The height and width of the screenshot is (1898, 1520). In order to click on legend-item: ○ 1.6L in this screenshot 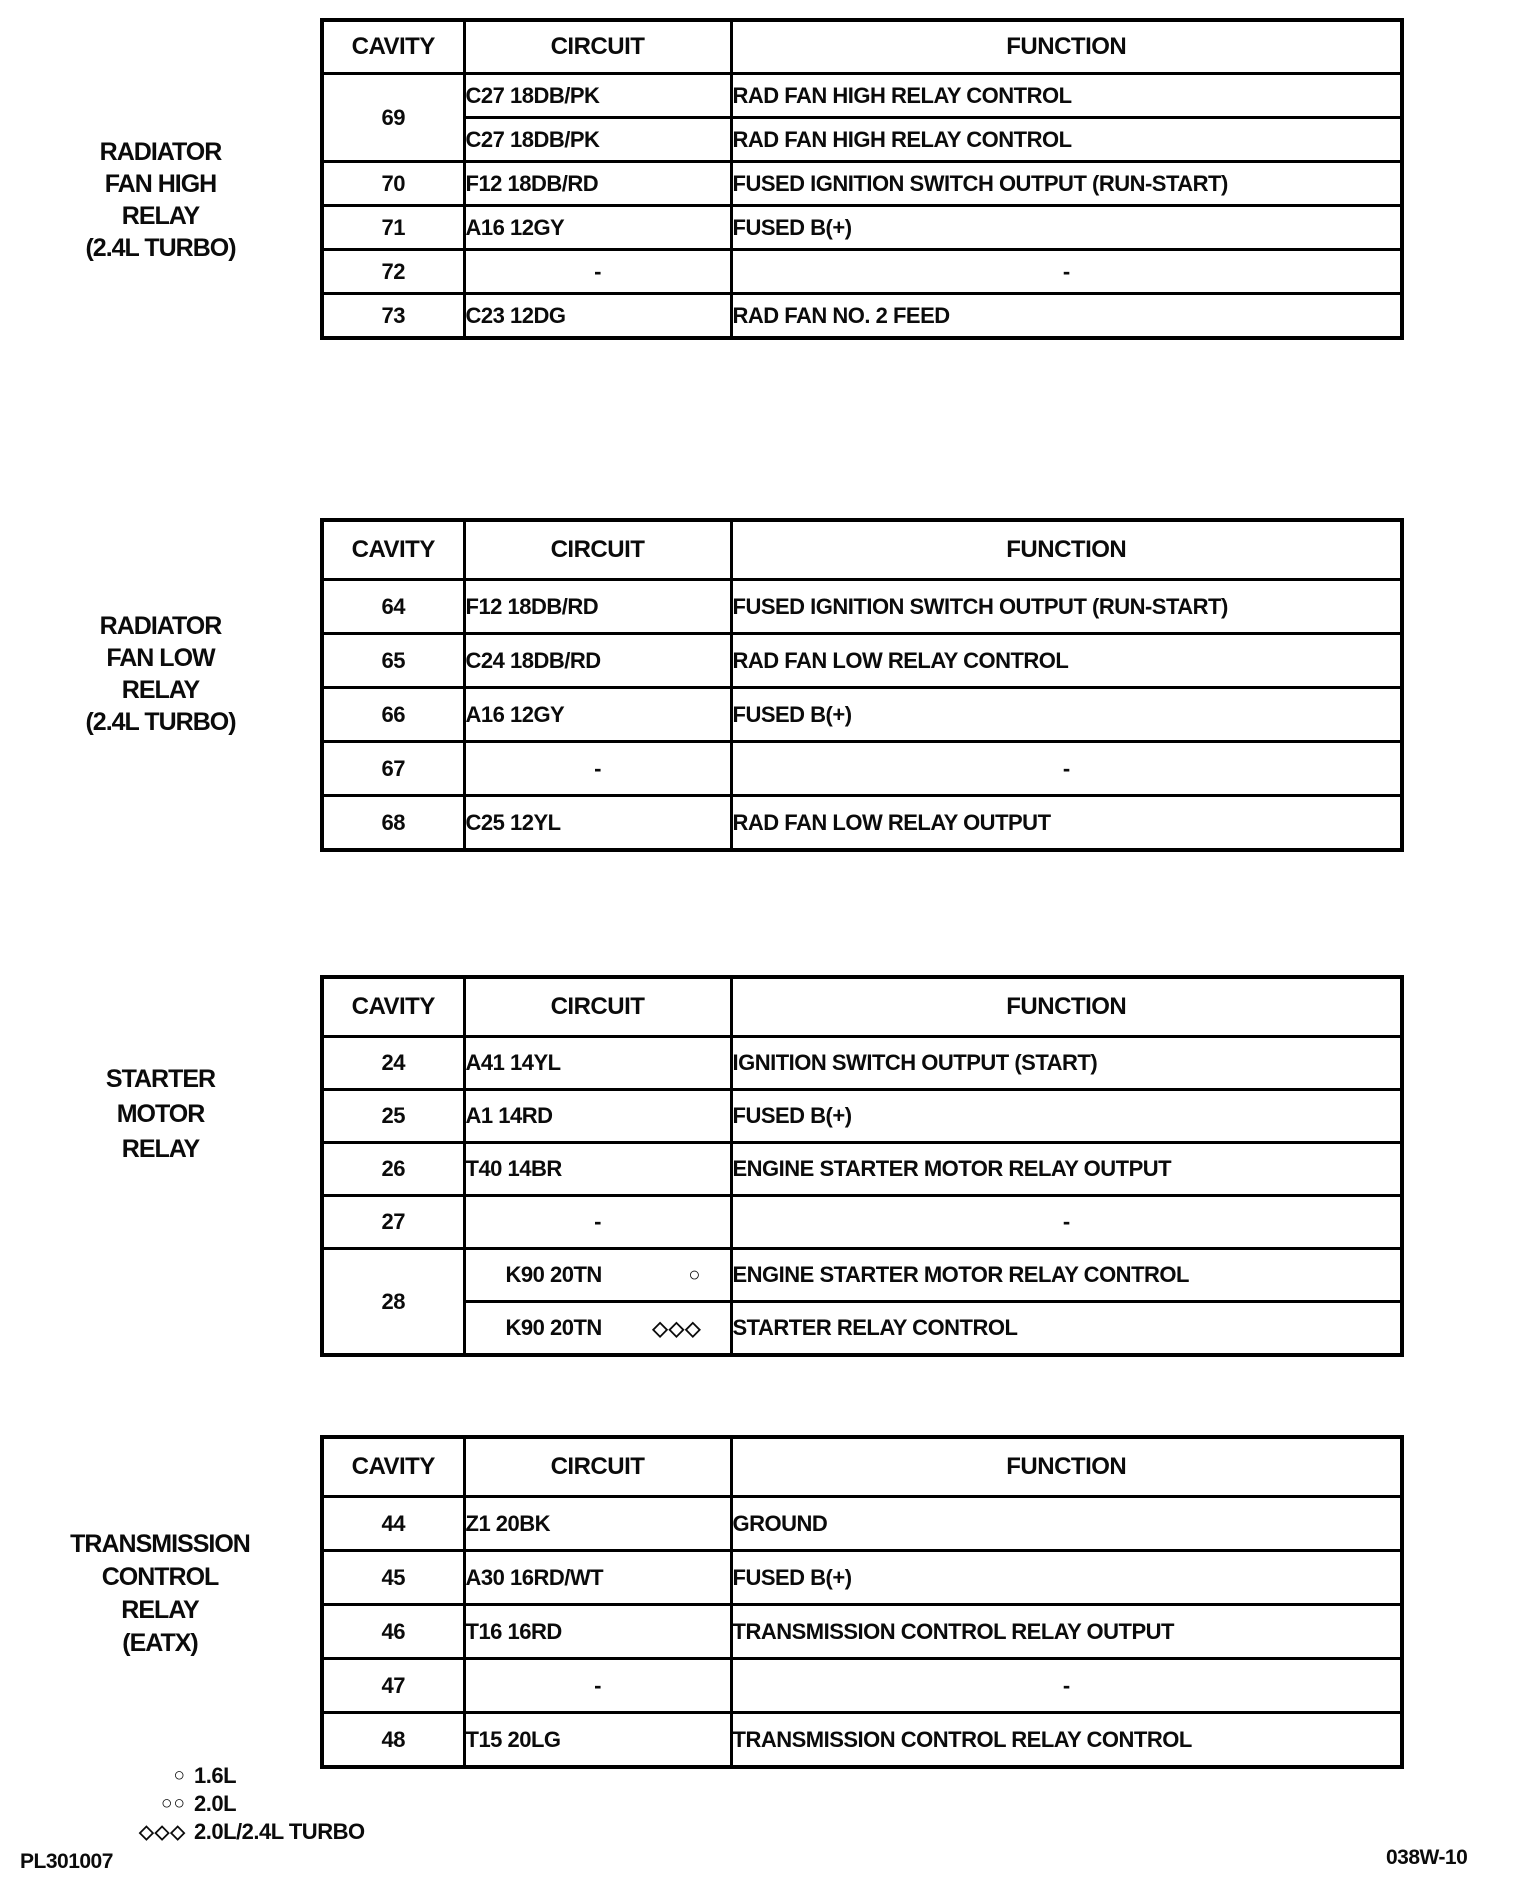, I will do `click(242, 1776)`.